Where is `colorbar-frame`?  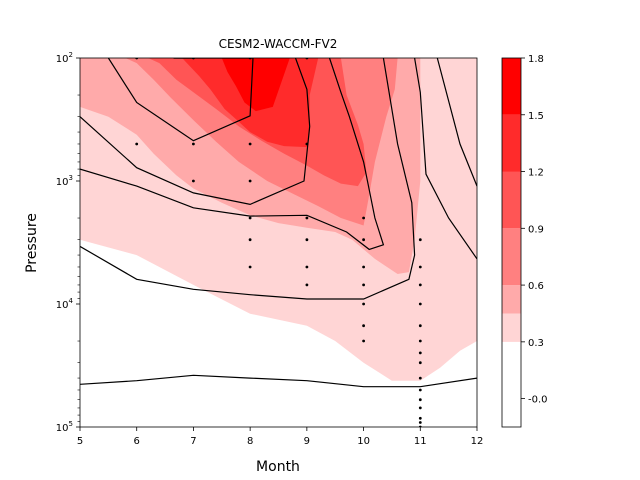 colorbar-frame is located at coordinates (511, 242).